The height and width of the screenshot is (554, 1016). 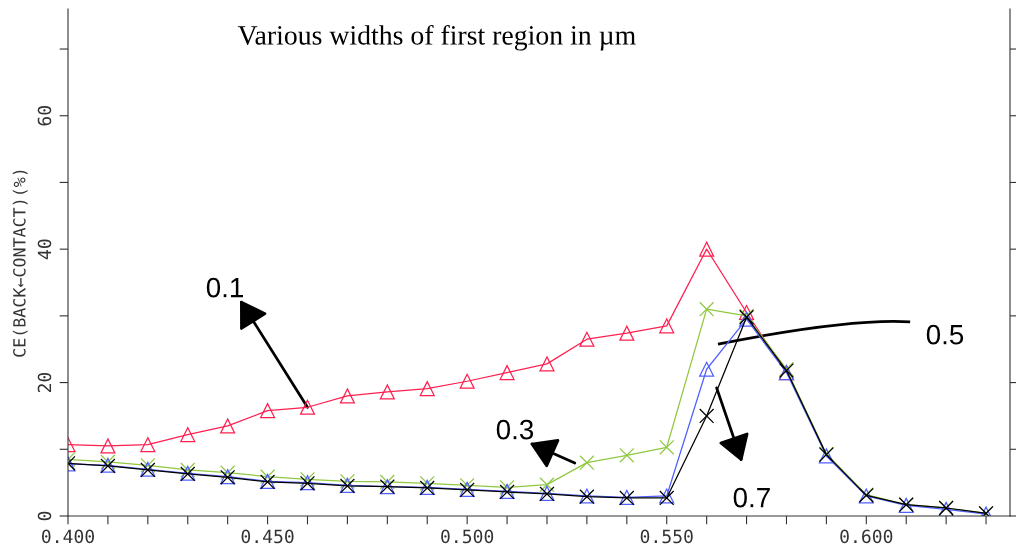 What do you see at coordinates (666, 536) in the screenshot?
I see `x-tick-label: 0.550` at bounding box center [666, 536].